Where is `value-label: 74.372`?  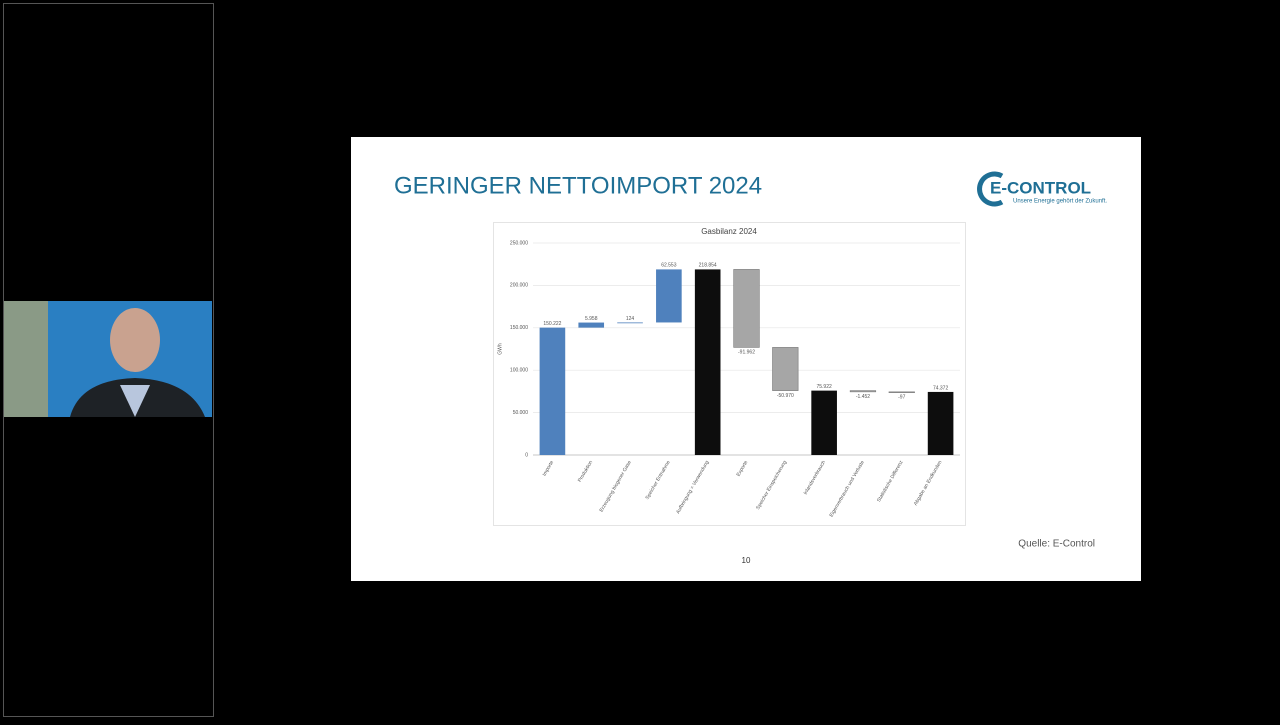 value-label: 74.372 is located at coordinates (941, 388).